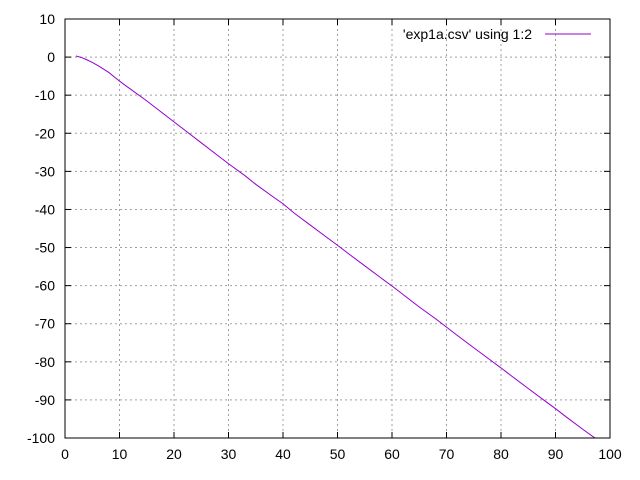 The image size is (640, 480). What do you see at coordinates (283, 454) in the screenshot?
I see `x-tick-label: 40` at bounding box center [283, 454].